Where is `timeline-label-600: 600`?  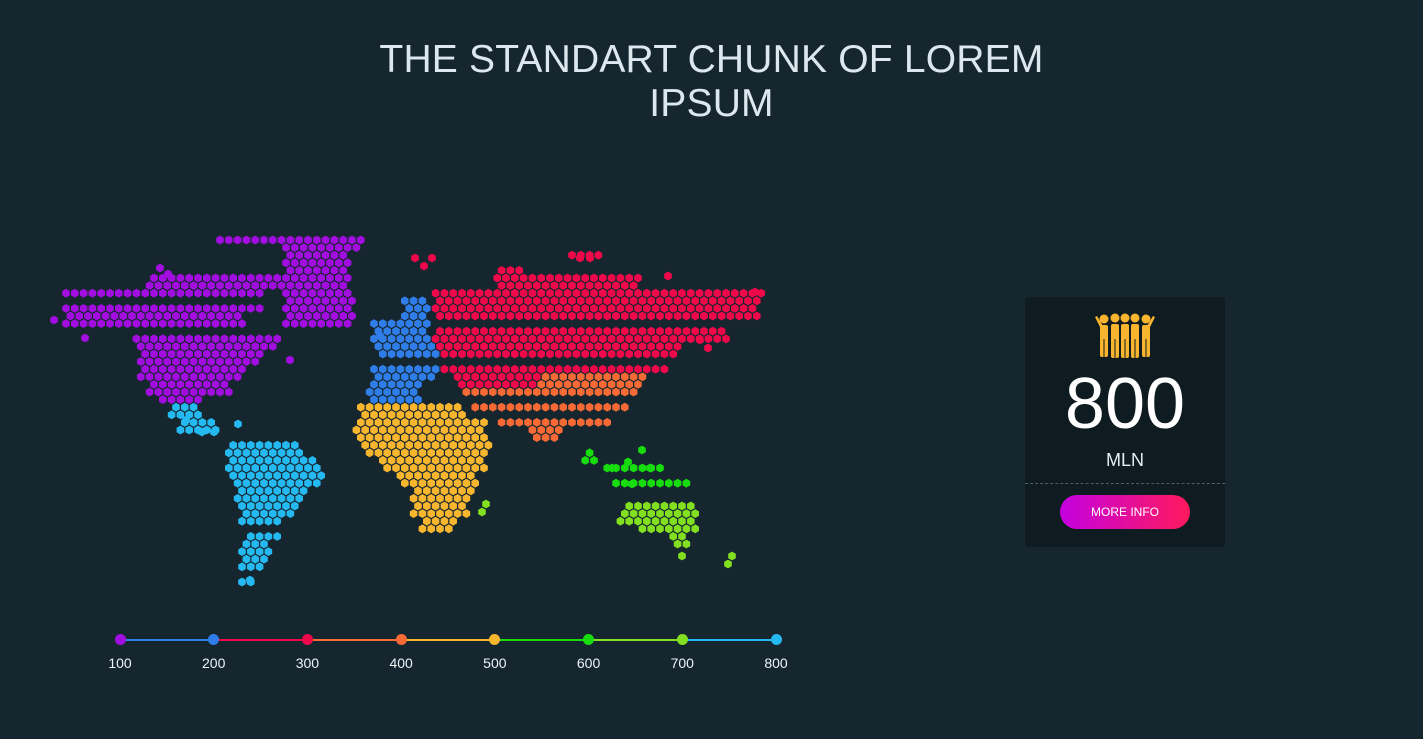
timeline-label-600: 600 is located at coordinates (588, 663).